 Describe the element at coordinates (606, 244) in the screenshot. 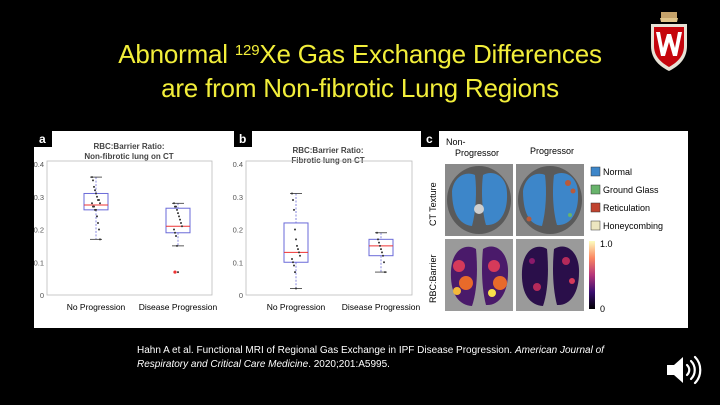

I see `colorbar-max: 1.0` at that location.